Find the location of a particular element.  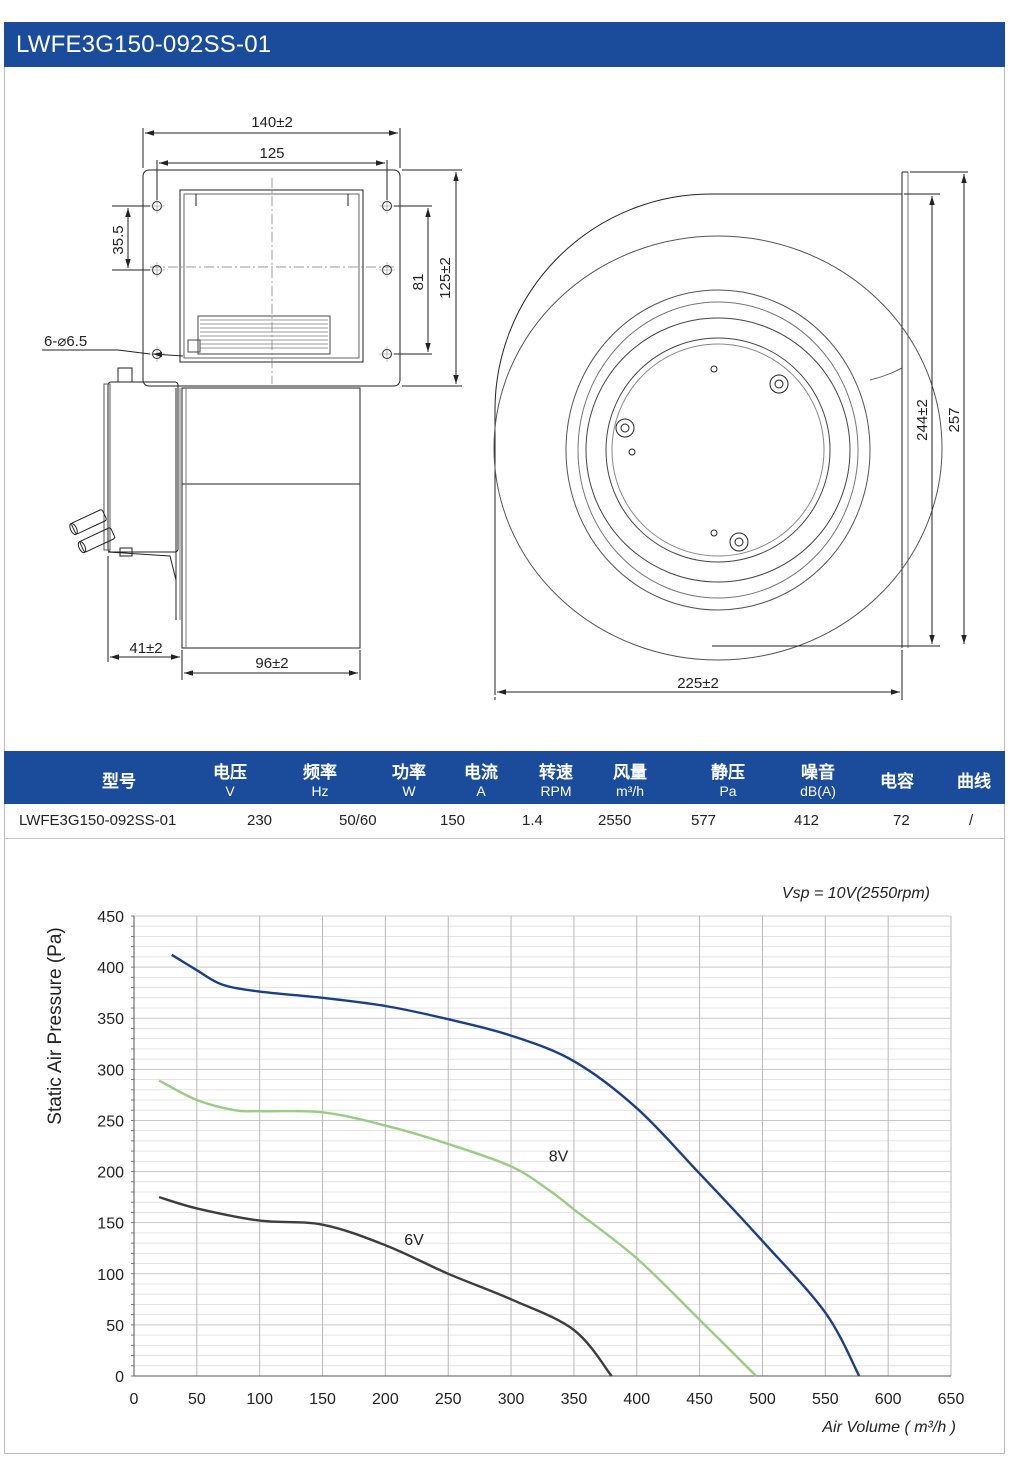

header-pressure: 静压 Pa is located at coordinates (728, 781).